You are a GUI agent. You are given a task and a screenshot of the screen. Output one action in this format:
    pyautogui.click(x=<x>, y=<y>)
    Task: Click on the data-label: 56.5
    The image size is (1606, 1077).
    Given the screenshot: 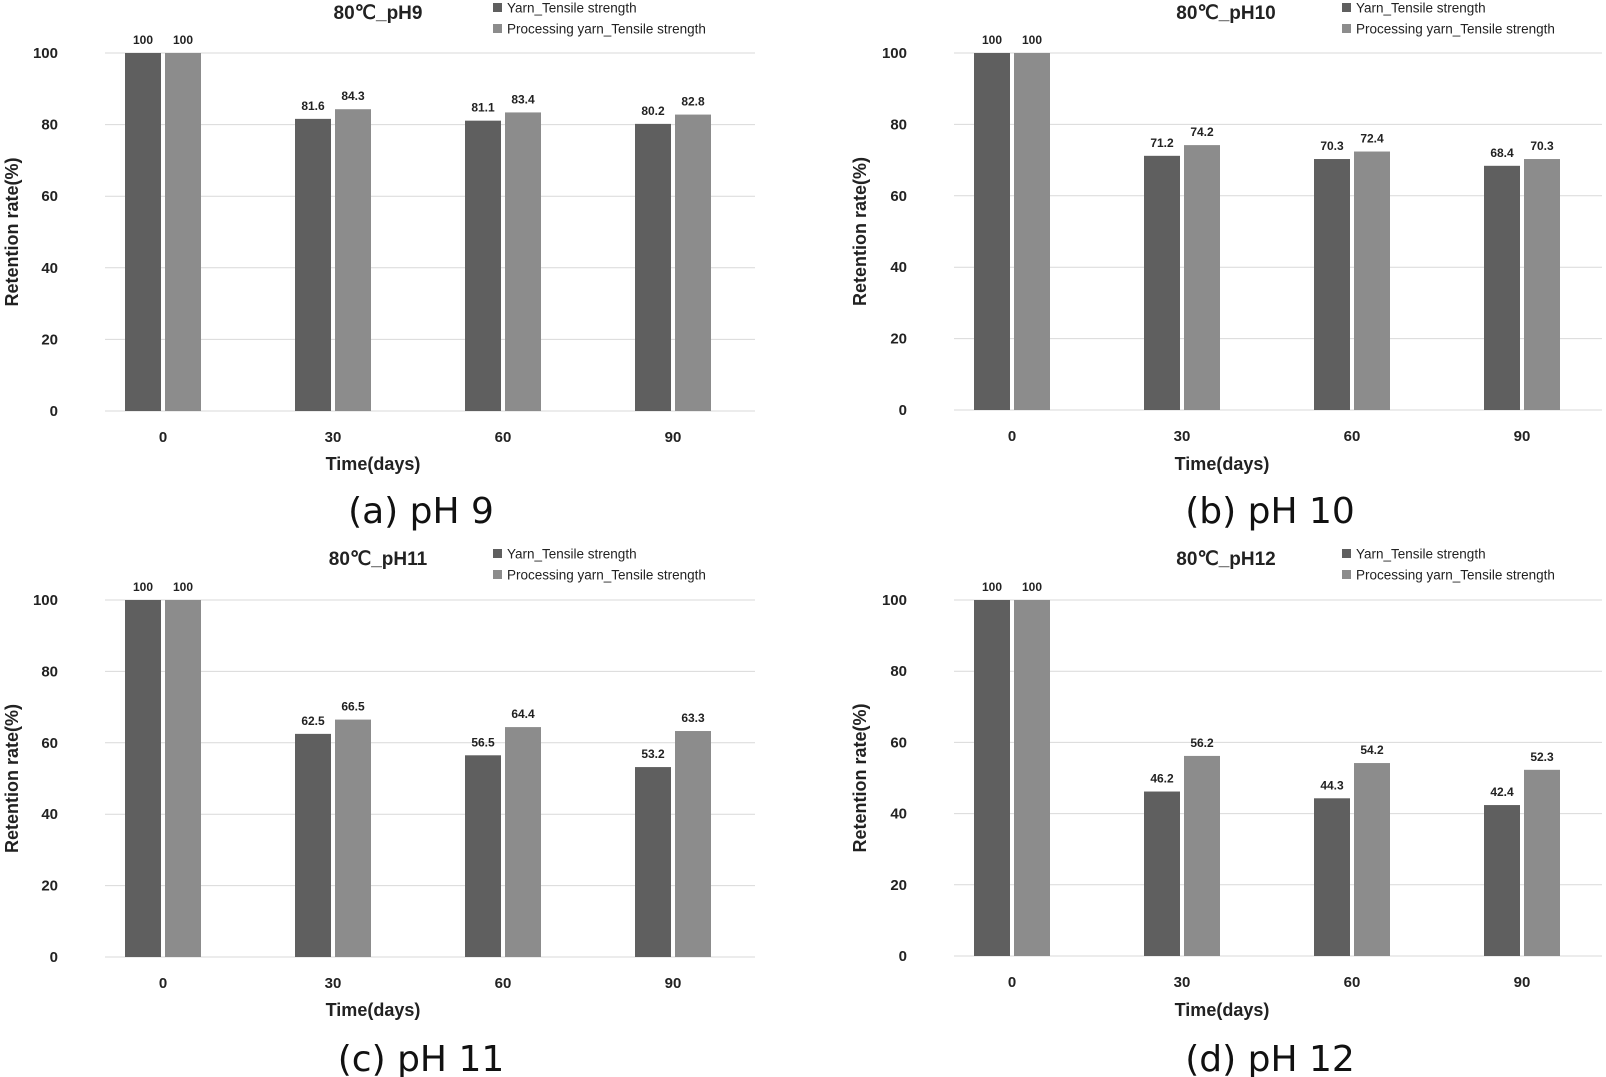 What is the action you would take?
    pyautogui.click(x=483, y=742)
    